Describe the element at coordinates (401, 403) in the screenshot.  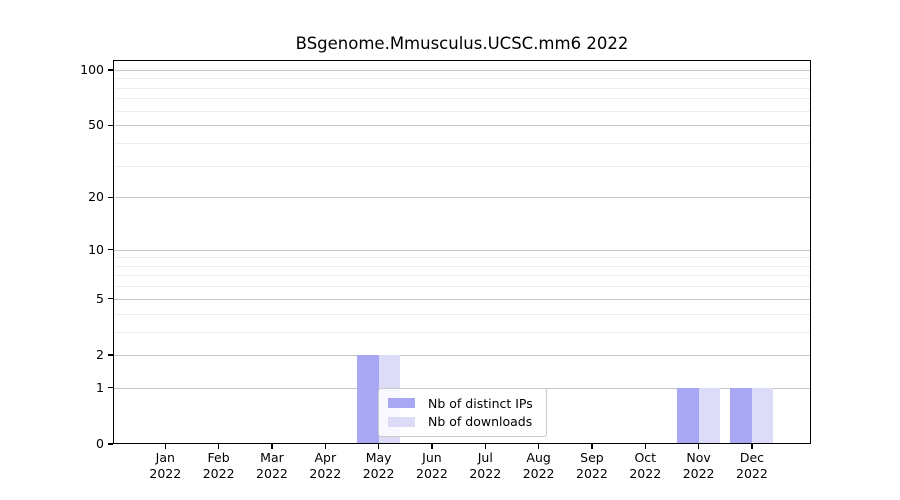
I see `legend-swatch-distinct-ips-icon` at that location.